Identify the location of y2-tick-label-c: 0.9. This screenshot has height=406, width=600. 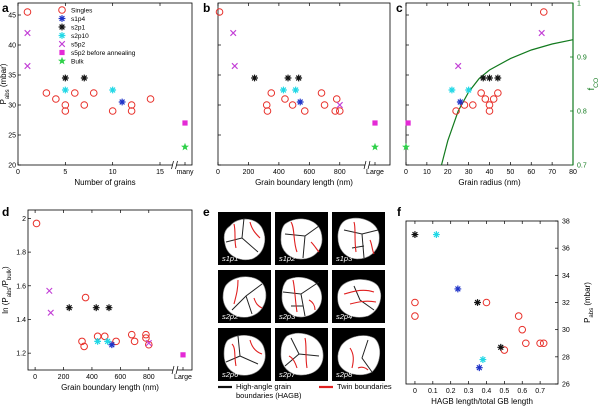
(582, 58).